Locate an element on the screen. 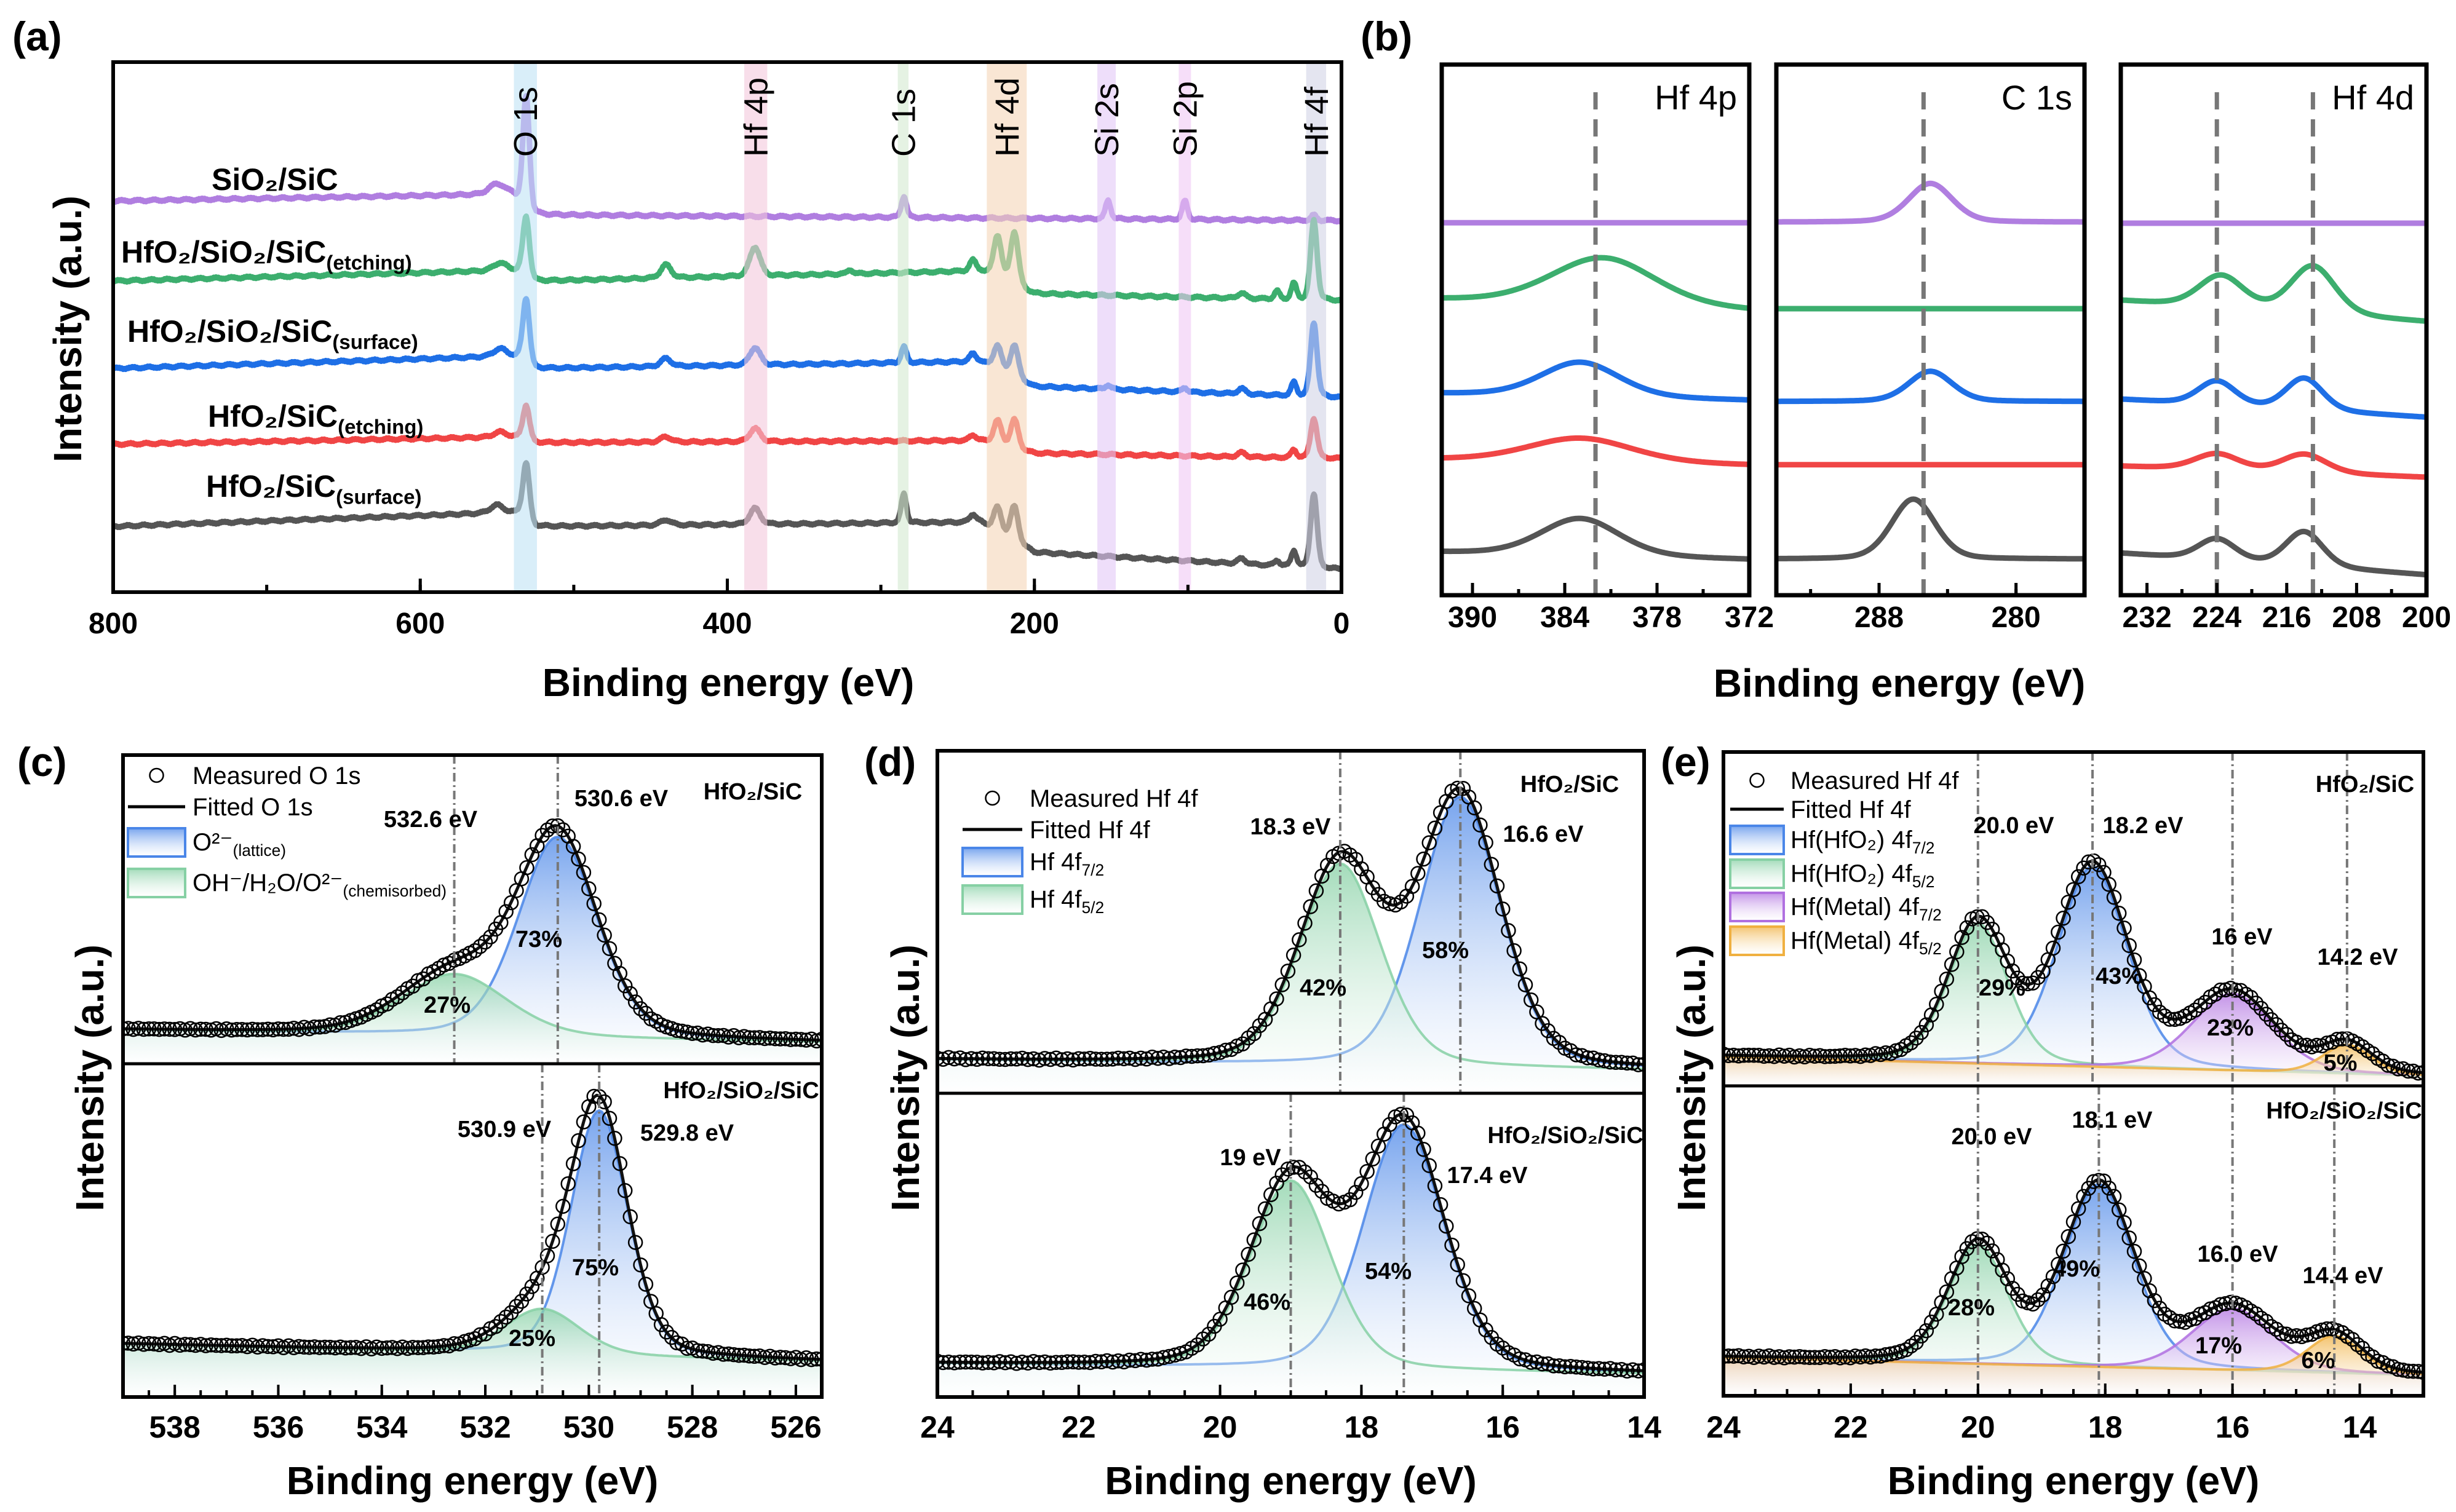 The image size is (2456, 1512). legend-item: Hf(Metal) 4f5/2 is located at coordinates (1835, 942).